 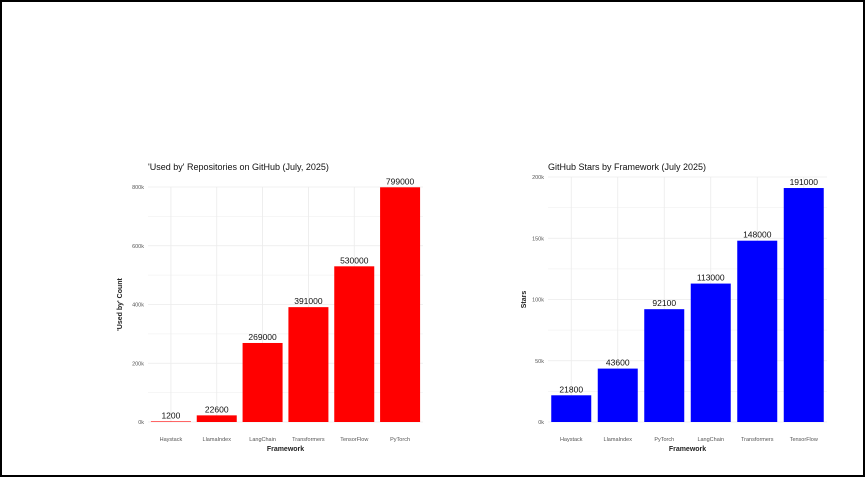 What do you see at coordinates (262, 337) in the screenshot?
I see `data-label: 269000` at bounding box center [262, 337].